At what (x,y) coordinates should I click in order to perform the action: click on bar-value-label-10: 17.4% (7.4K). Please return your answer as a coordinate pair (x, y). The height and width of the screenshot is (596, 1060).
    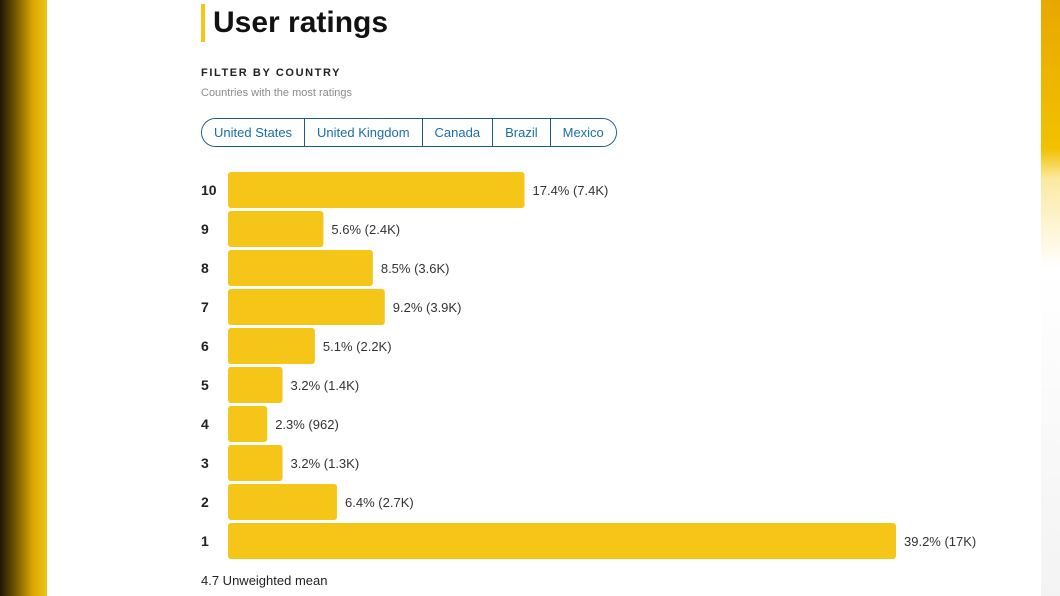
    Looking at the image, I should click on (571, 190).